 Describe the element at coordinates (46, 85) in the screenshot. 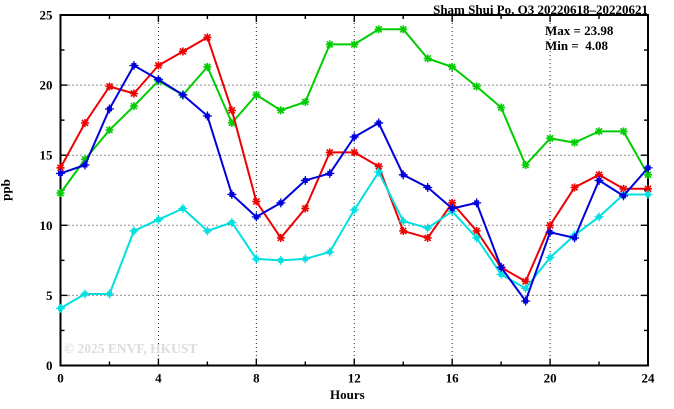

I see `y-tick-label: 20` at that location.